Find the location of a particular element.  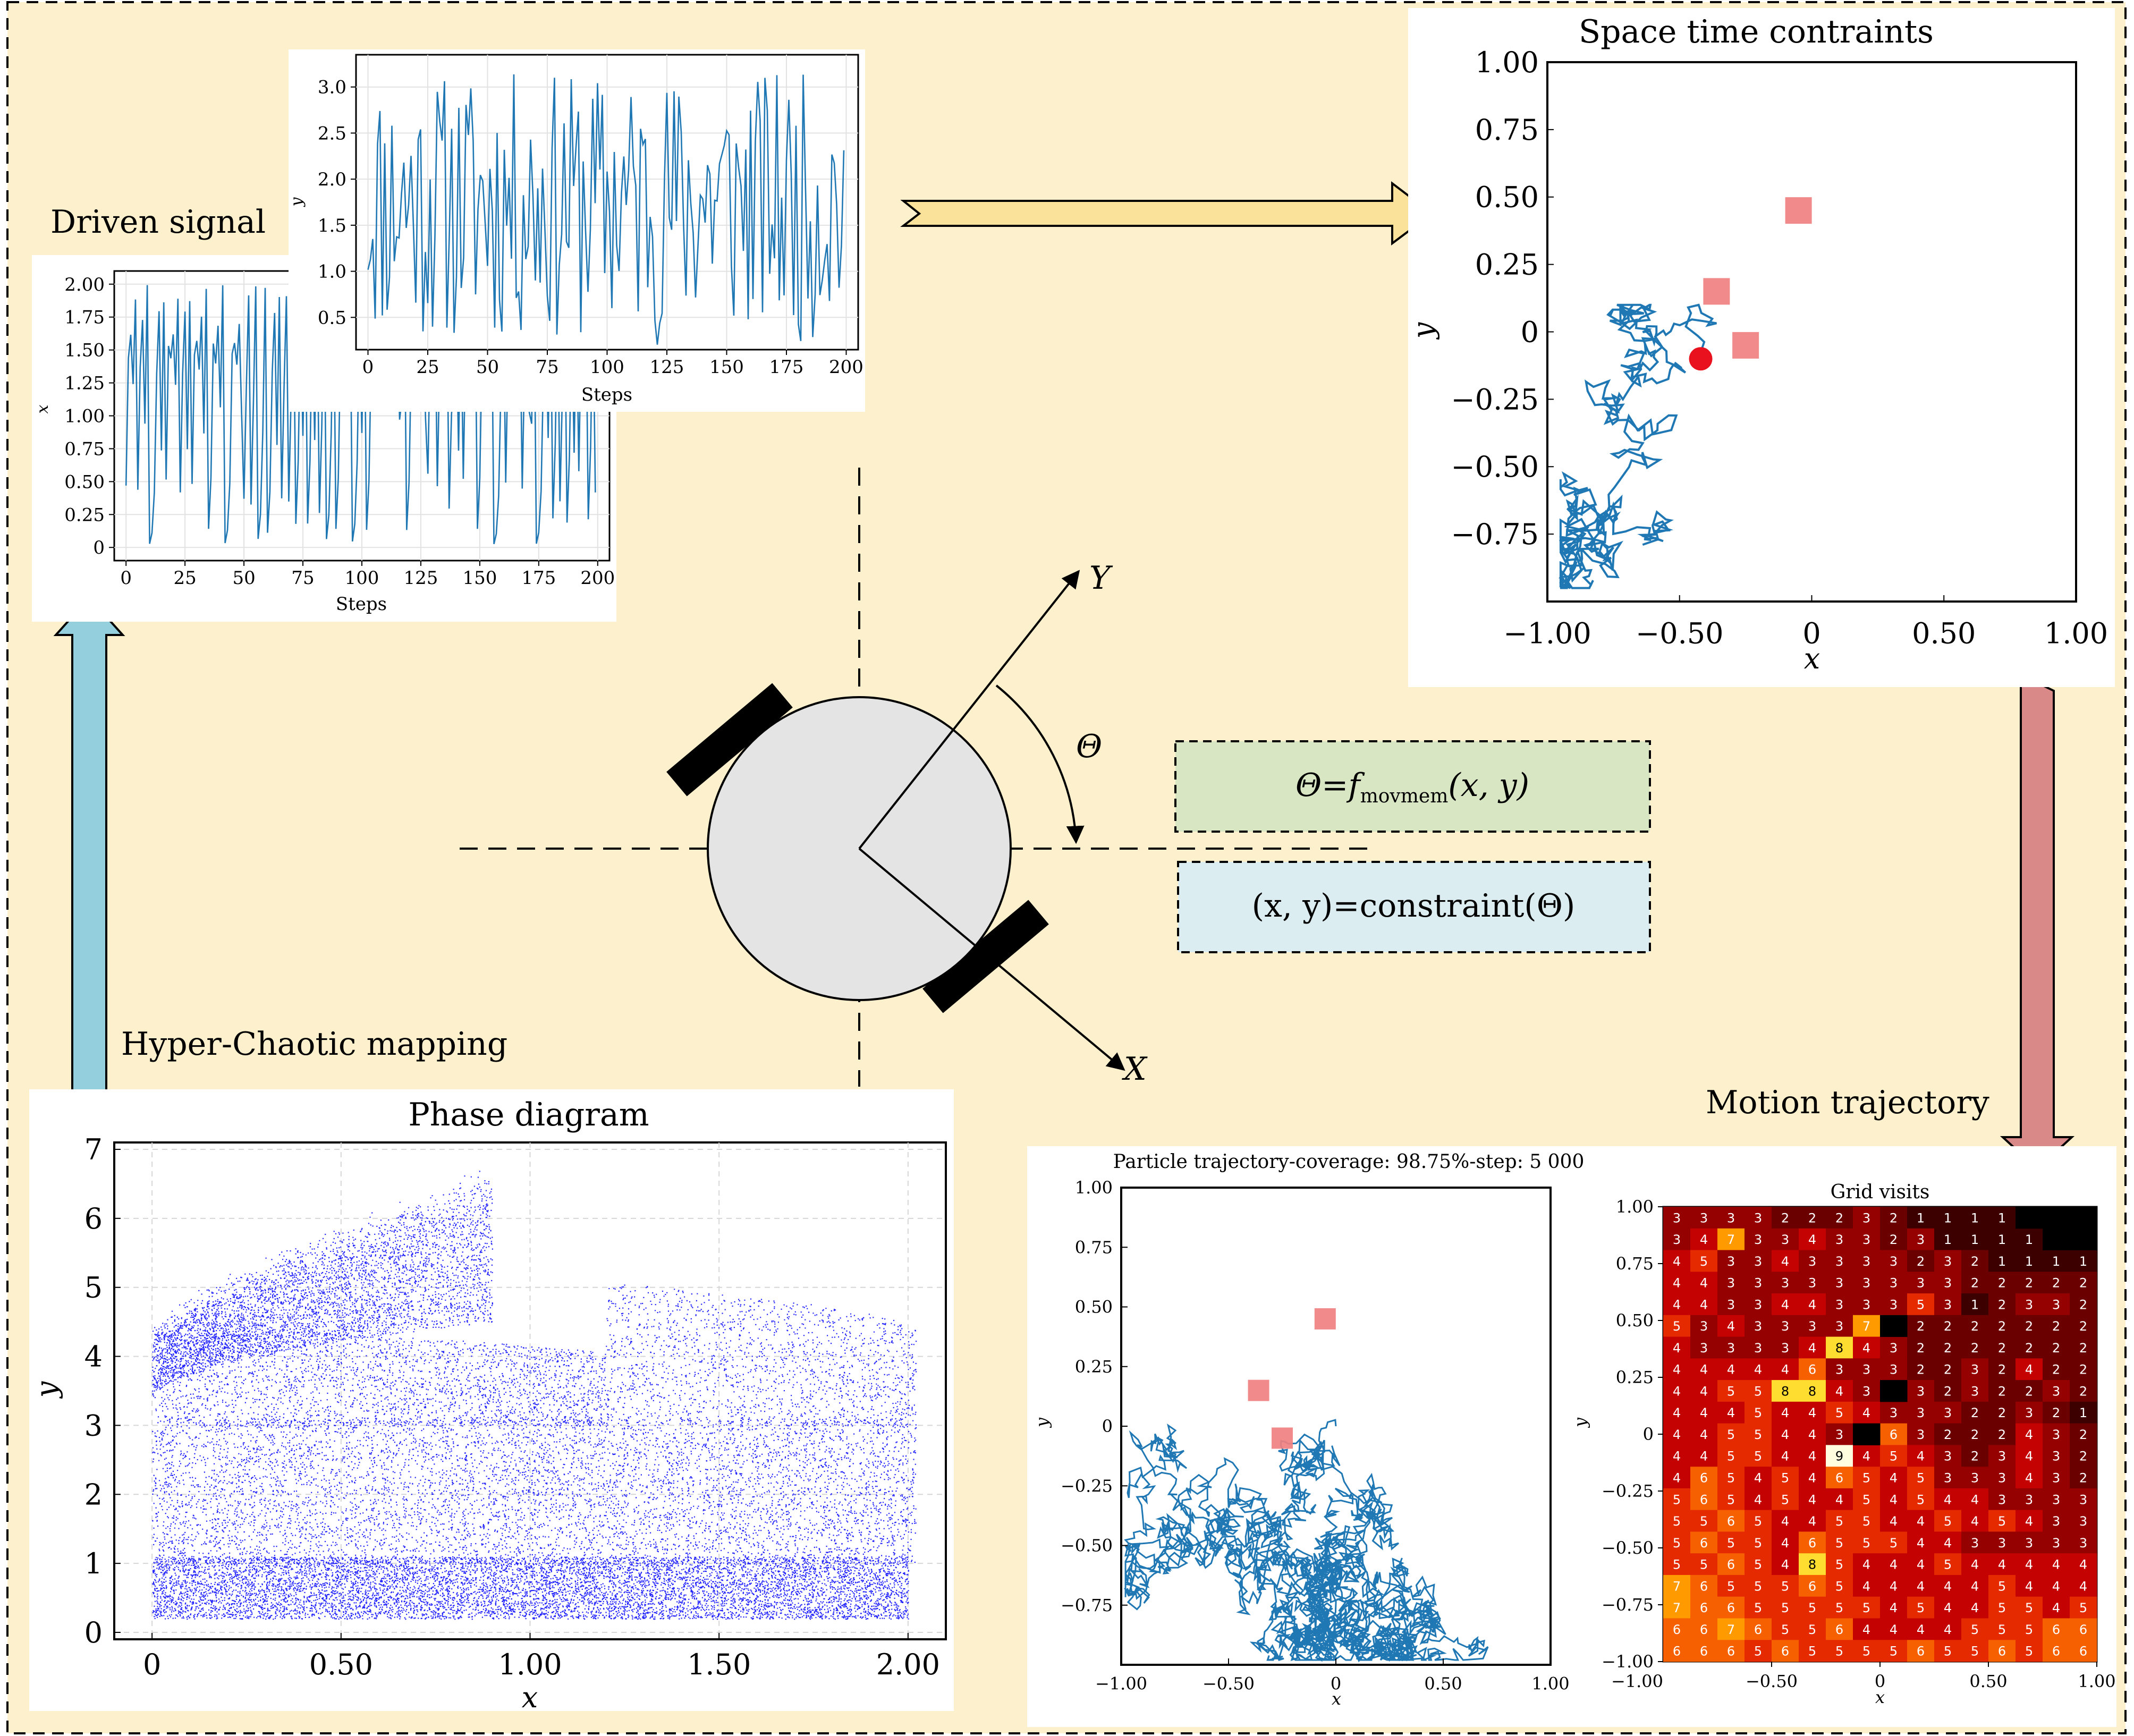

y-tick-label: 3 is located at coordinates (93, 1425).